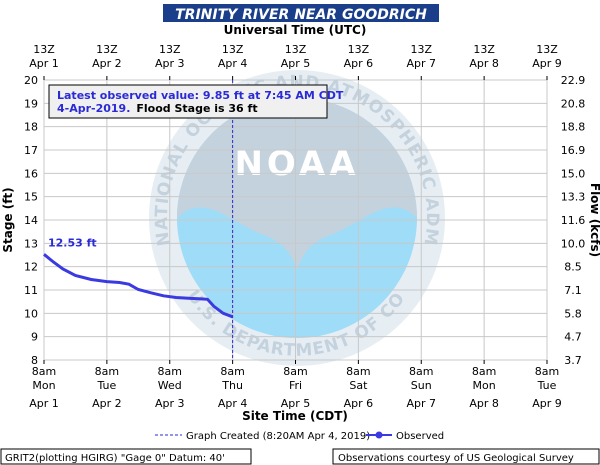  Describe the element at coordinates (170, 403) in the screenshot. I see `bottom-tick-date: Apr 3` at that location.